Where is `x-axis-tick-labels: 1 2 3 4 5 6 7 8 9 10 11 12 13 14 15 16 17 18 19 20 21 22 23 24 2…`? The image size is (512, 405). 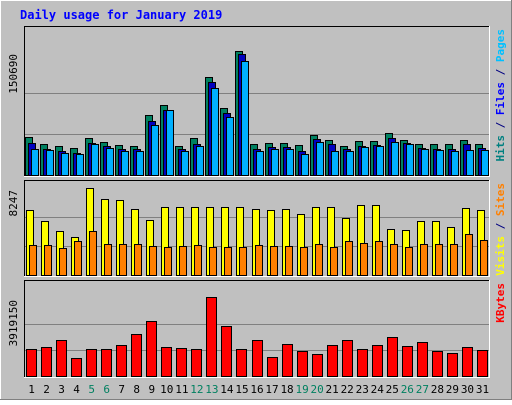 x-axis-tick-labels: 1 2 3 4 5 6 7 8 9 10 11 12 13 14 15 16 17 18 19 20 21 22 23 24 2… is located at coordinates (258, 389).